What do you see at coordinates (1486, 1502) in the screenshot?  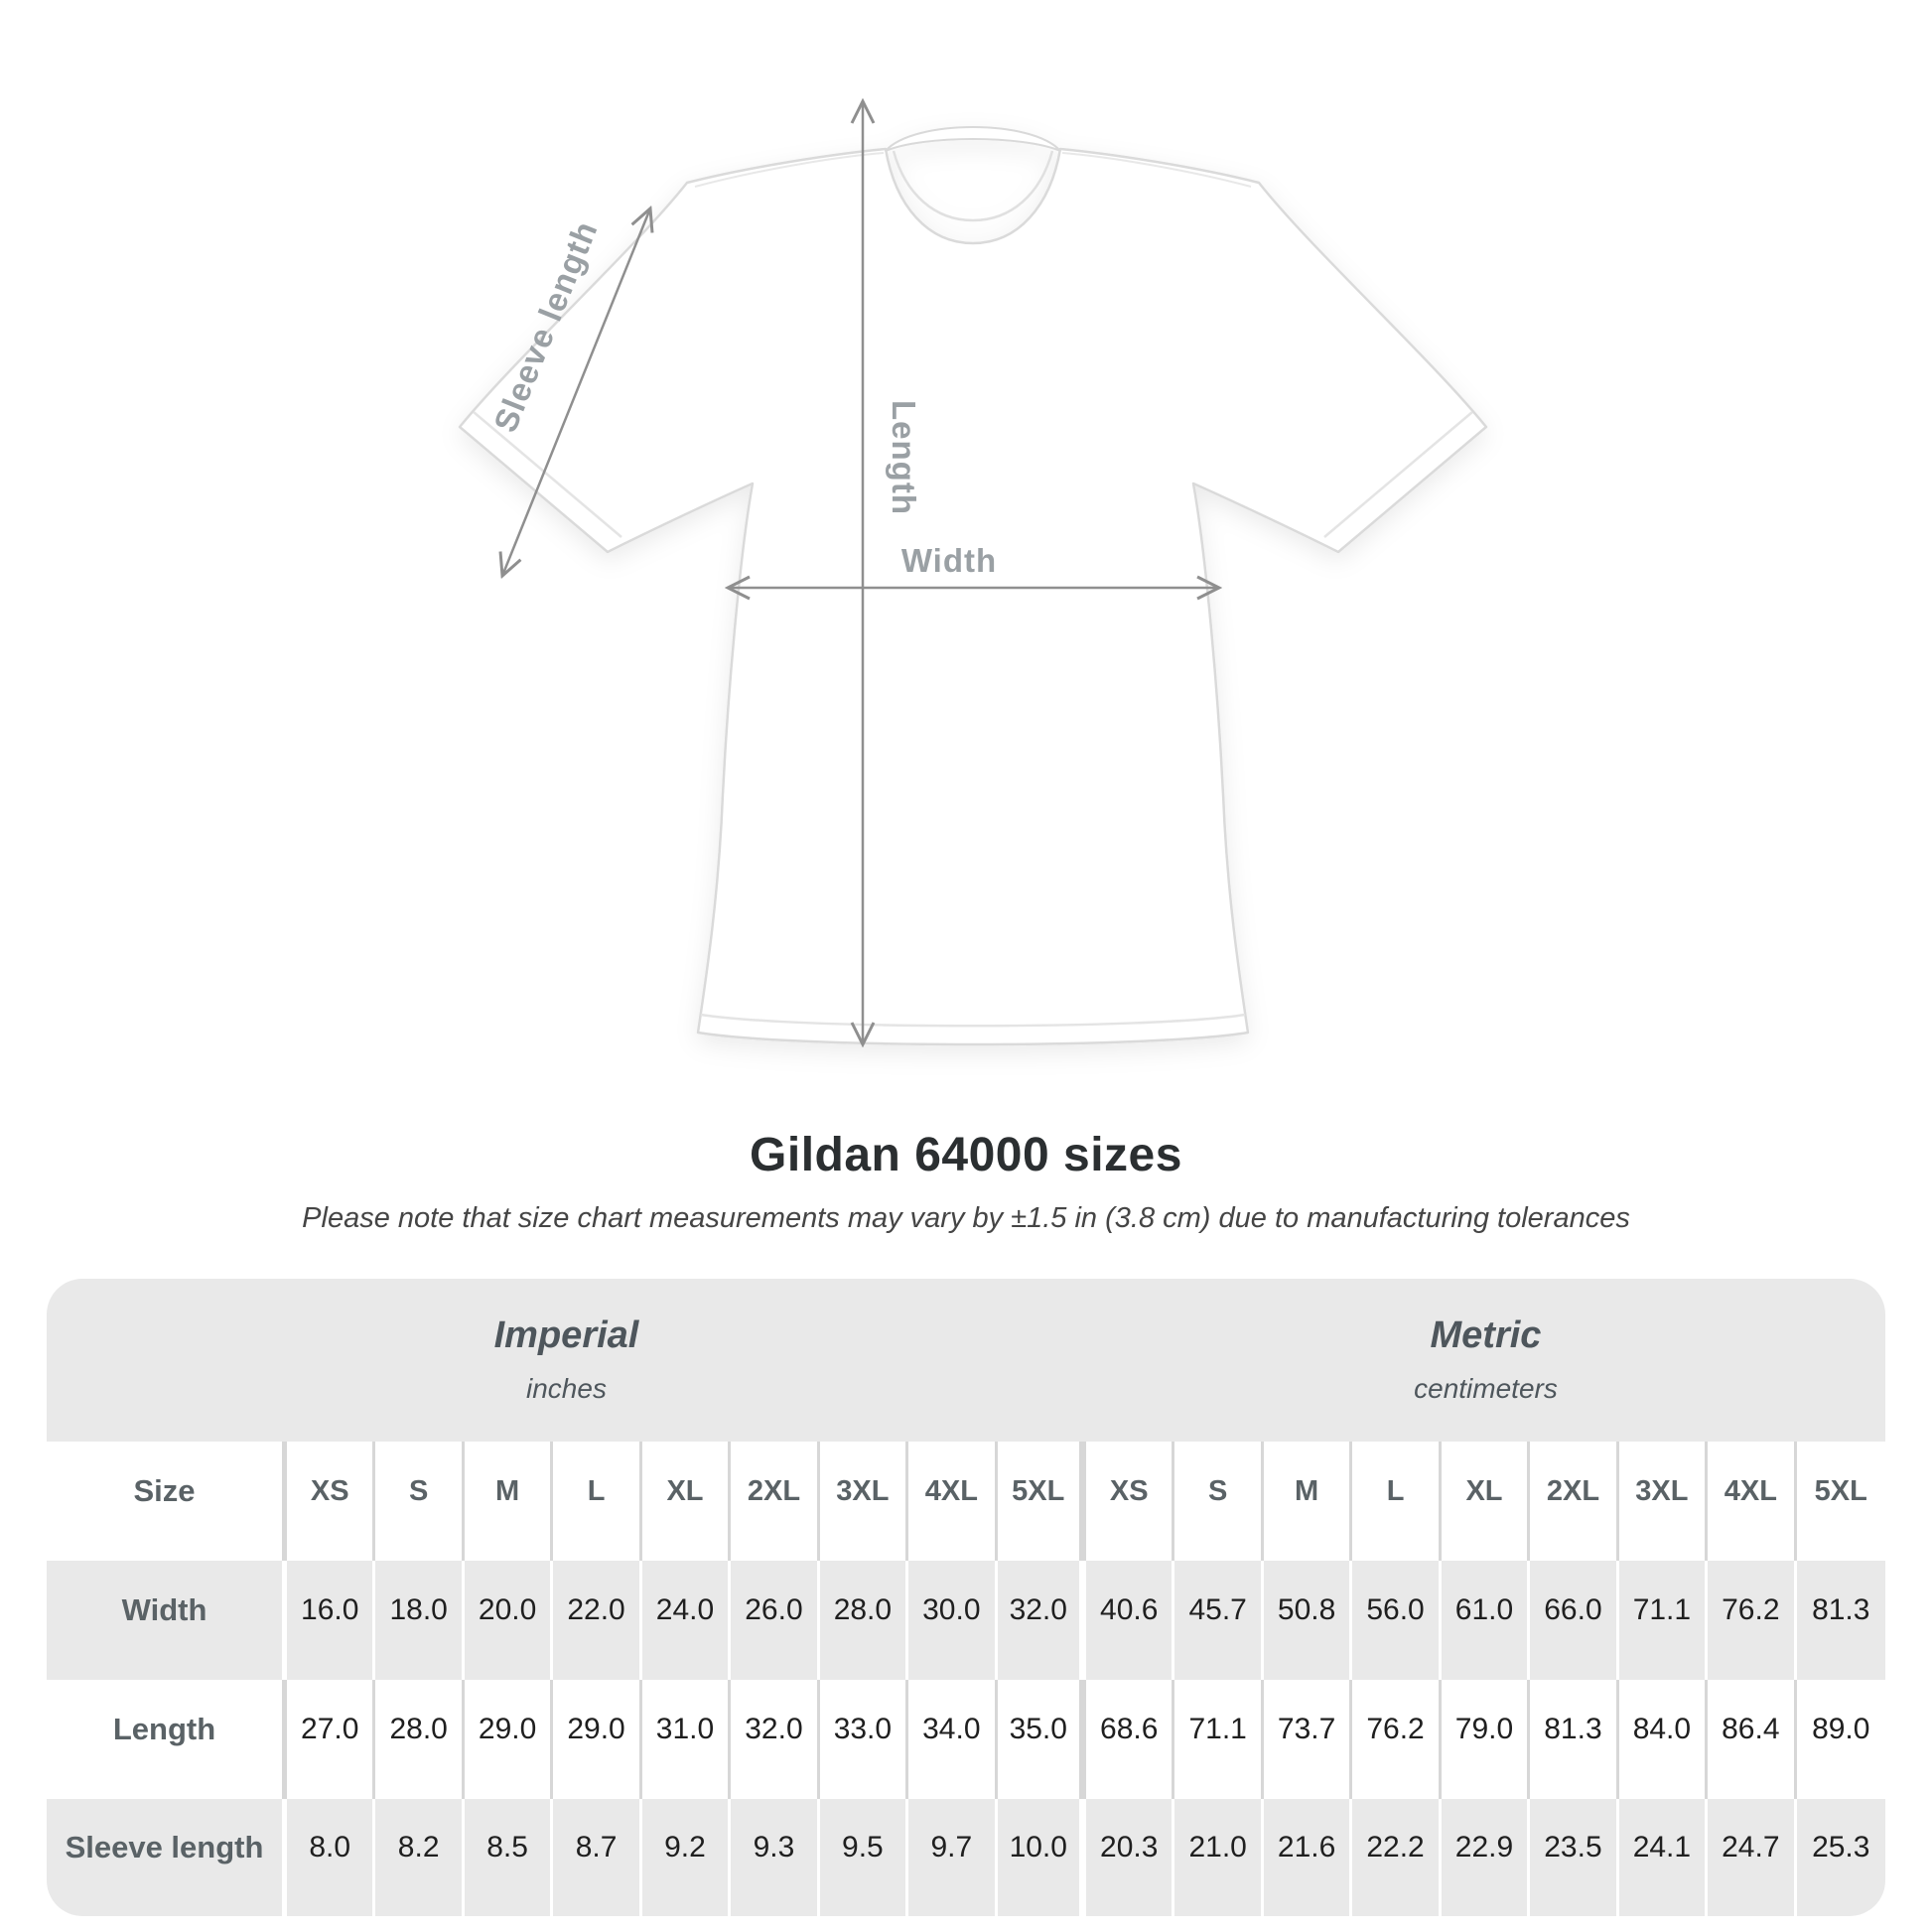 I see `col-header-metric-xl: XL` at bounding box center [1486, 1502].